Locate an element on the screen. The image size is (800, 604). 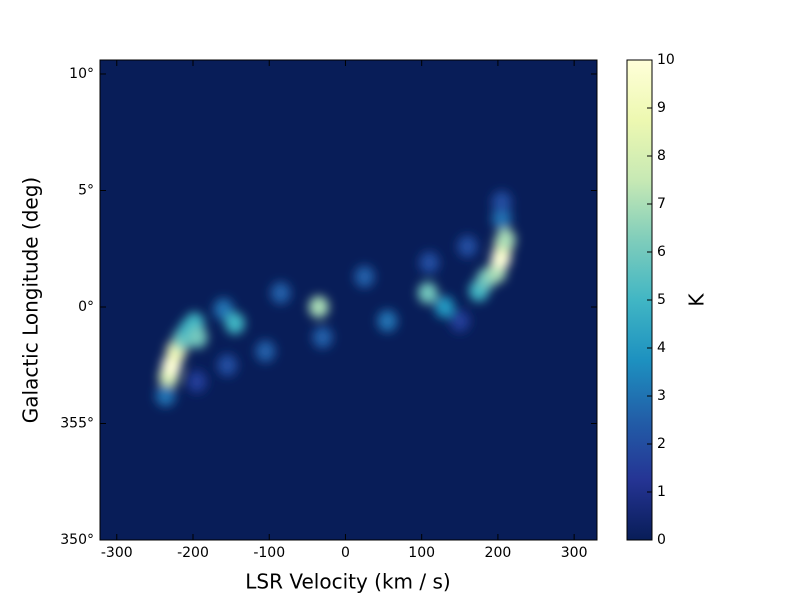
colorbar-tick-label: 3 is located at coordinates (661, 396).